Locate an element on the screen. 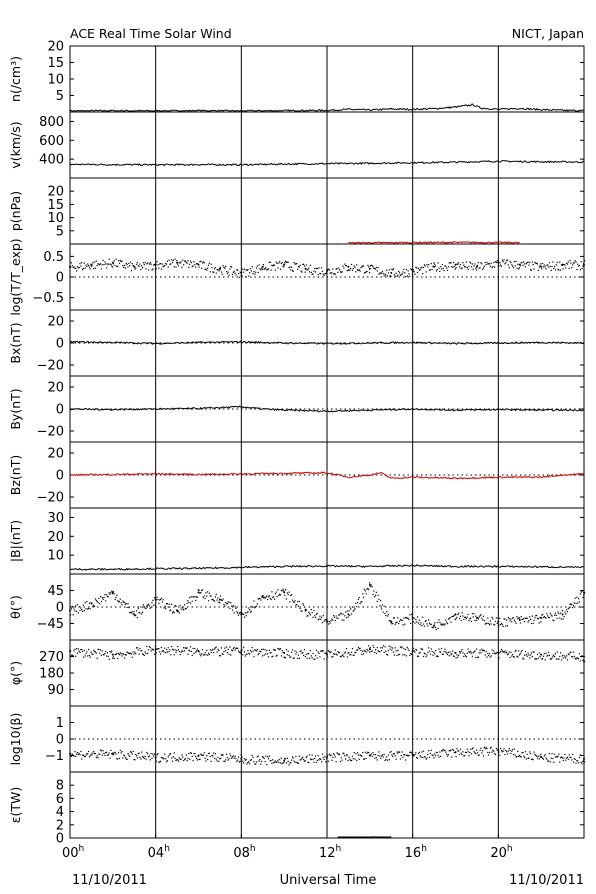  y-axis-label: p(nPa) is located at coordinates (15, 211).